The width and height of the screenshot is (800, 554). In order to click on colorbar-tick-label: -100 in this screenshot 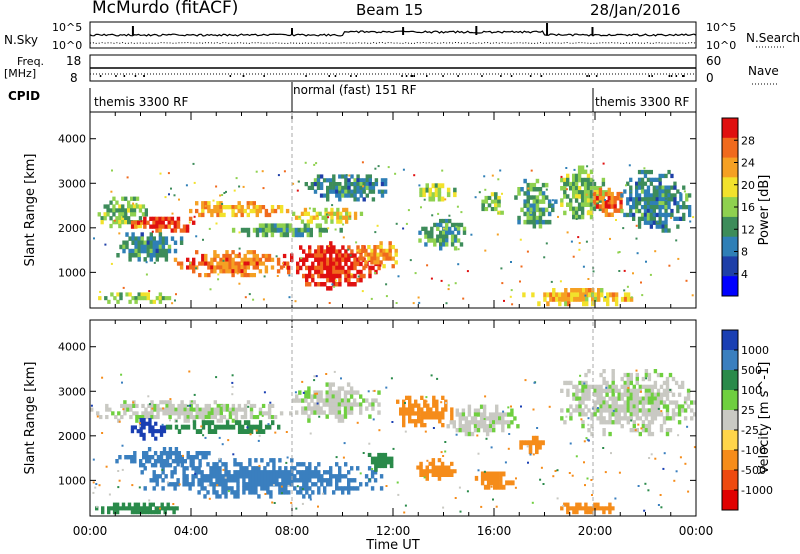, I will do `click(753, 450)`.